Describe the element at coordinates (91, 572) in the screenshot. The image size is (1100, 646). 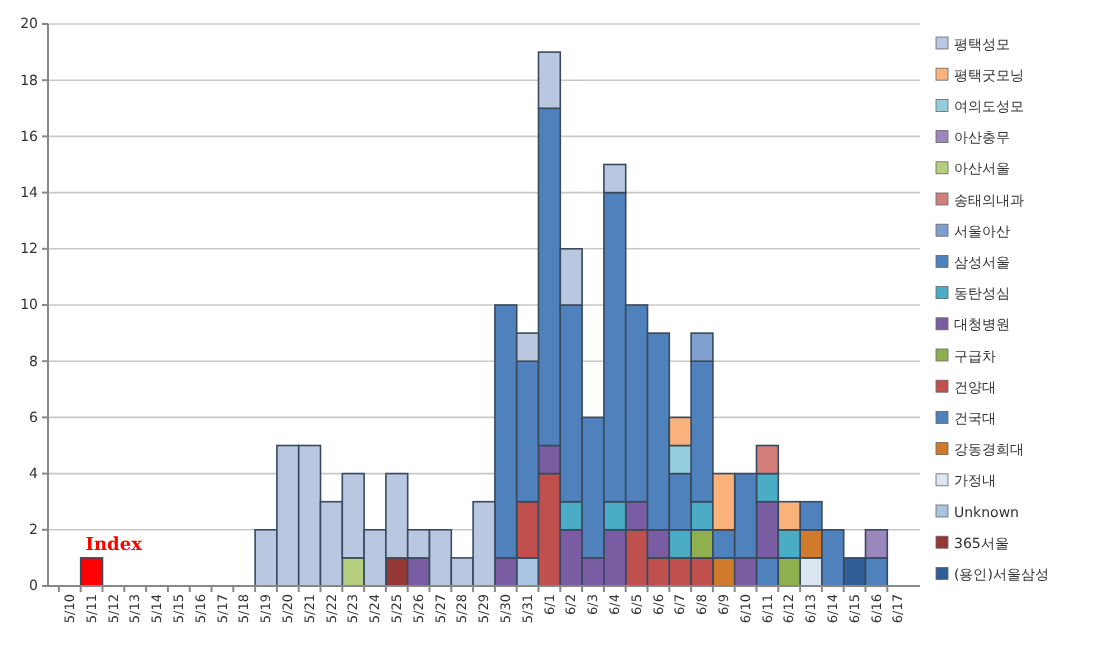
I see `bar` at that location.